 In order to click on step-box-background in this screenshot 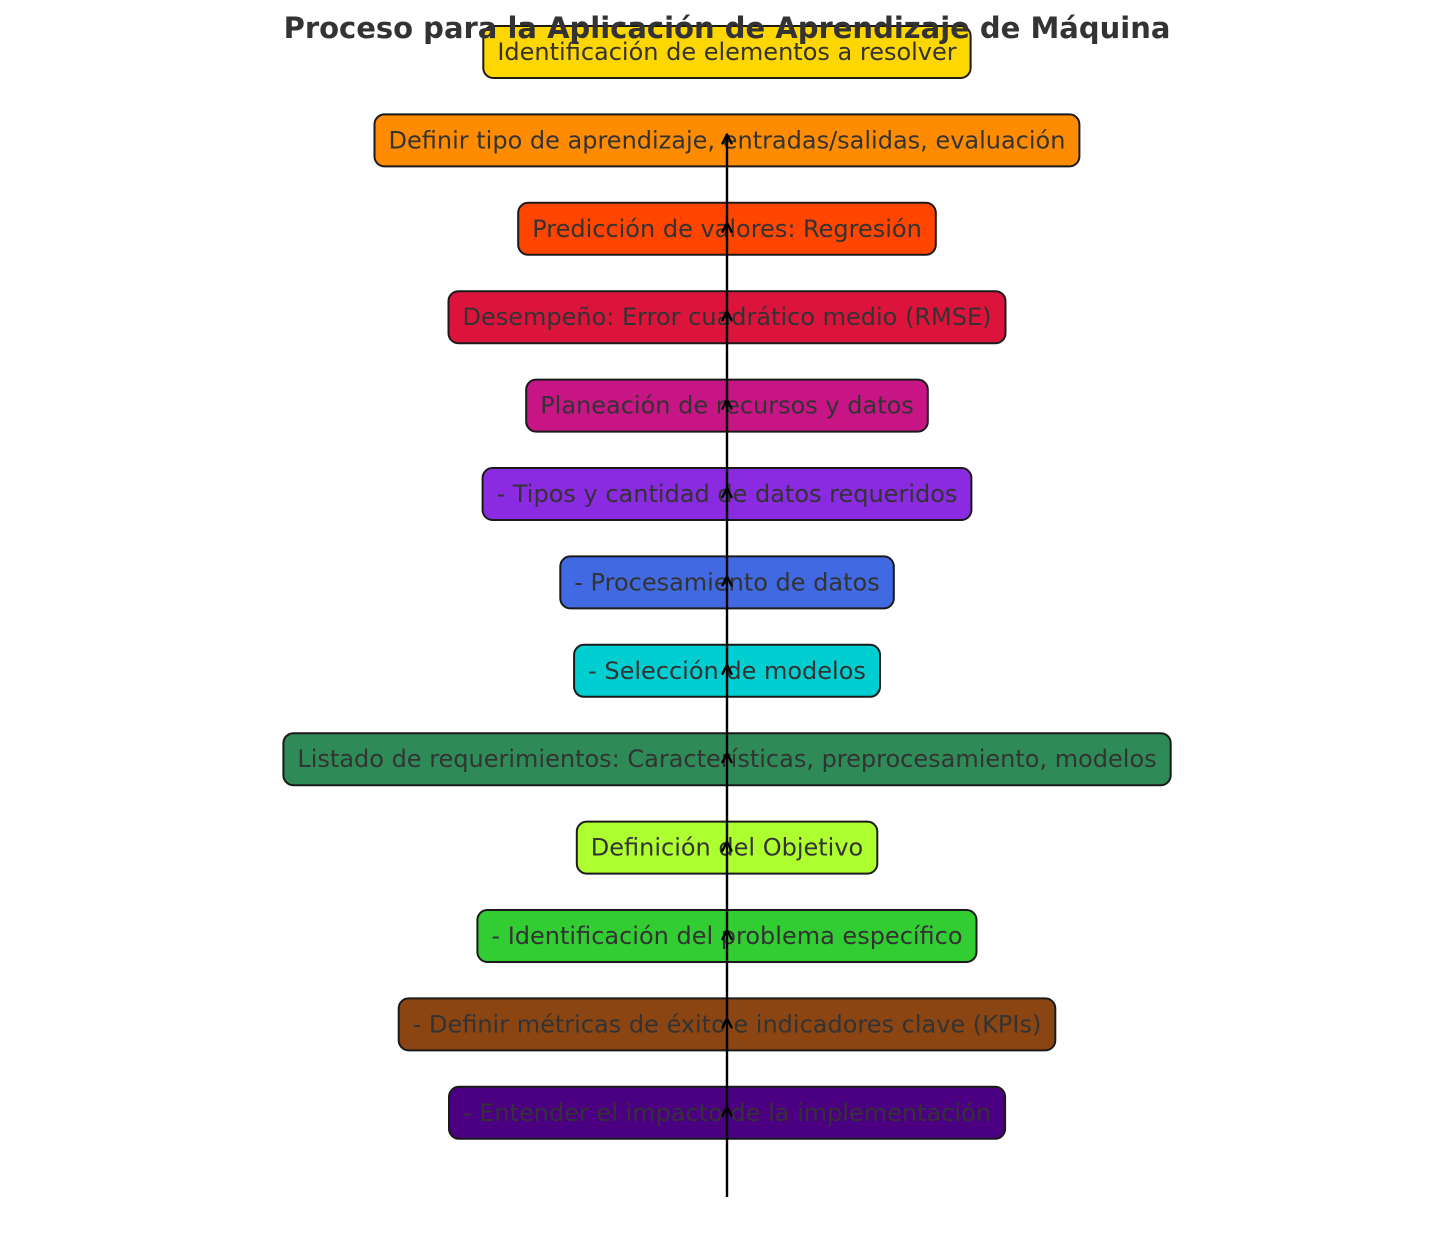, I will do `click(727, 52)`.